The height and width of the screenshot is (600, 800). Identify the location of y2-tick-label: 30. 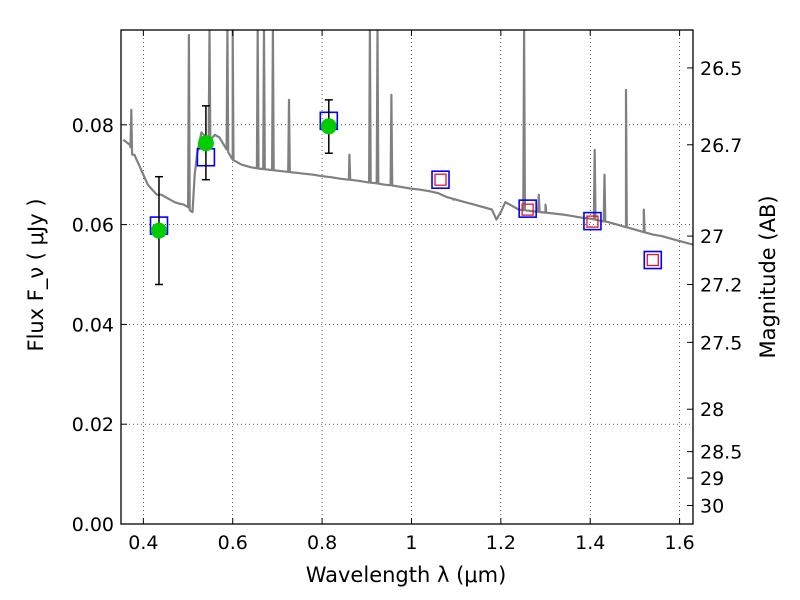
(712, 507).